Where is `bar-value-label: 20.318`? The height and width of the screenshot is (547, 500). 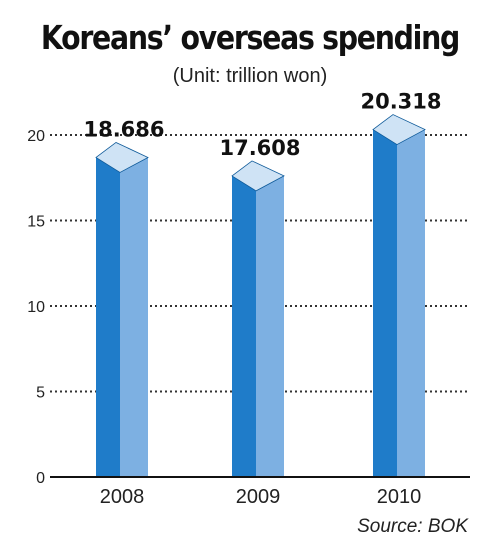 bar-value-label: 20.318 is located at coordinates (400, 102).